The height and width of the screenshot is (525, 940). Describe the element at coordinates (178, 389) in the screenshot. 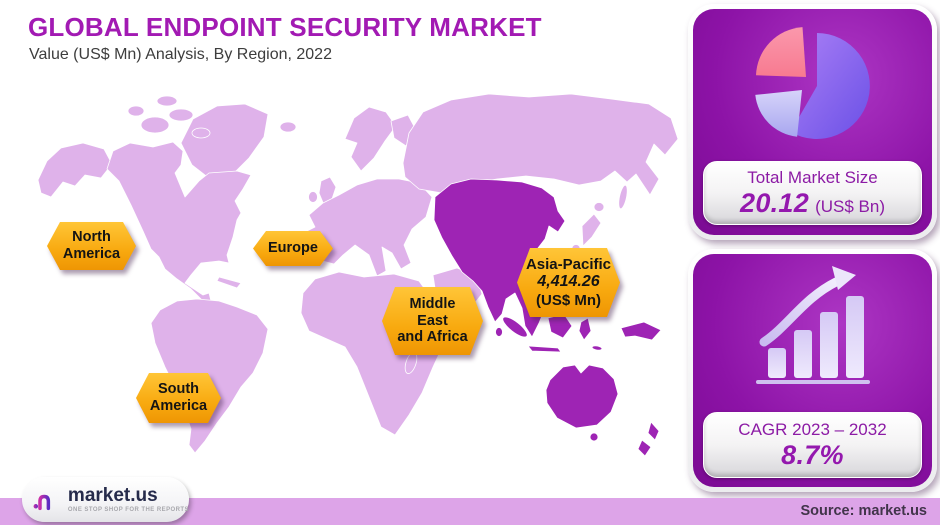

I see `region-label-text: South` at that location.